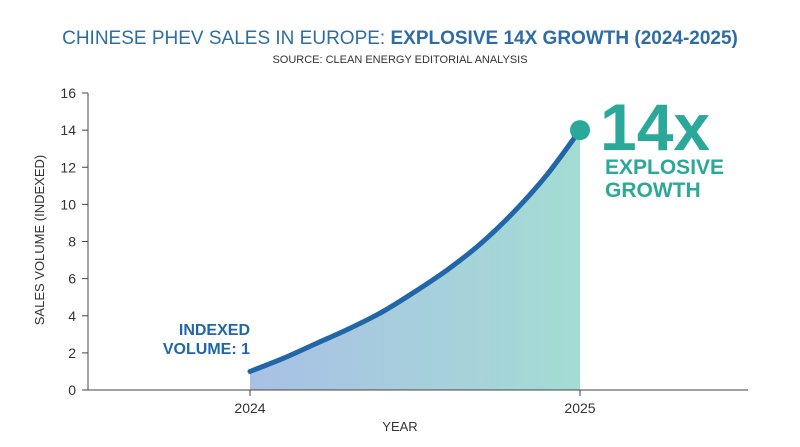  What do you see at coordinates (399, 426) in the screenshot?
I see `x-axis-label: YEAR` at bounding box center [399, 426].